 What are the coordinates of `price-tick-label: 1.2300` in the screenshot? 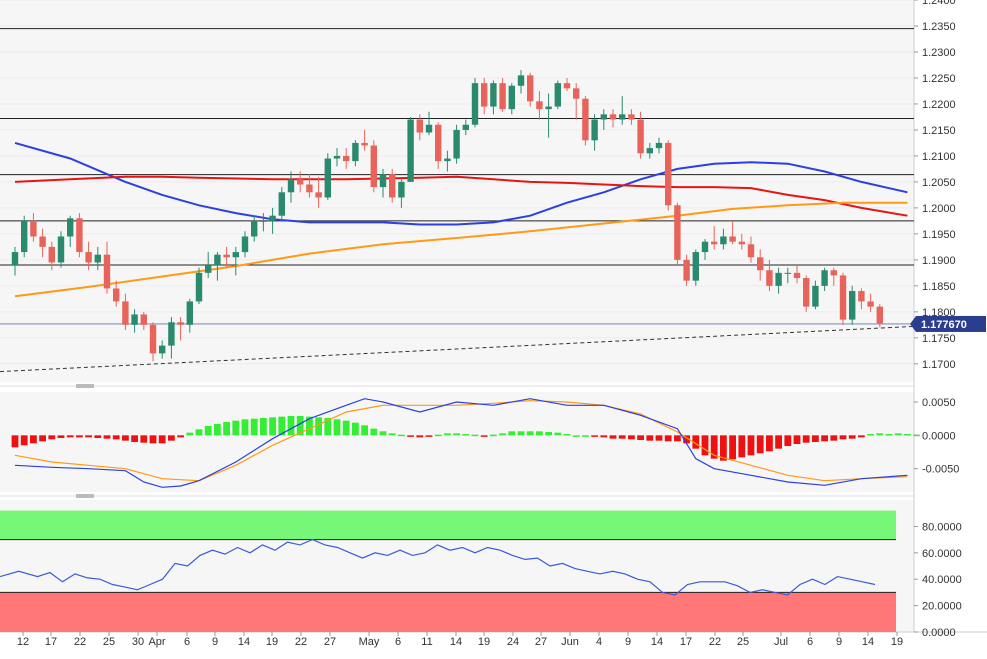 It's located at (939, 53).